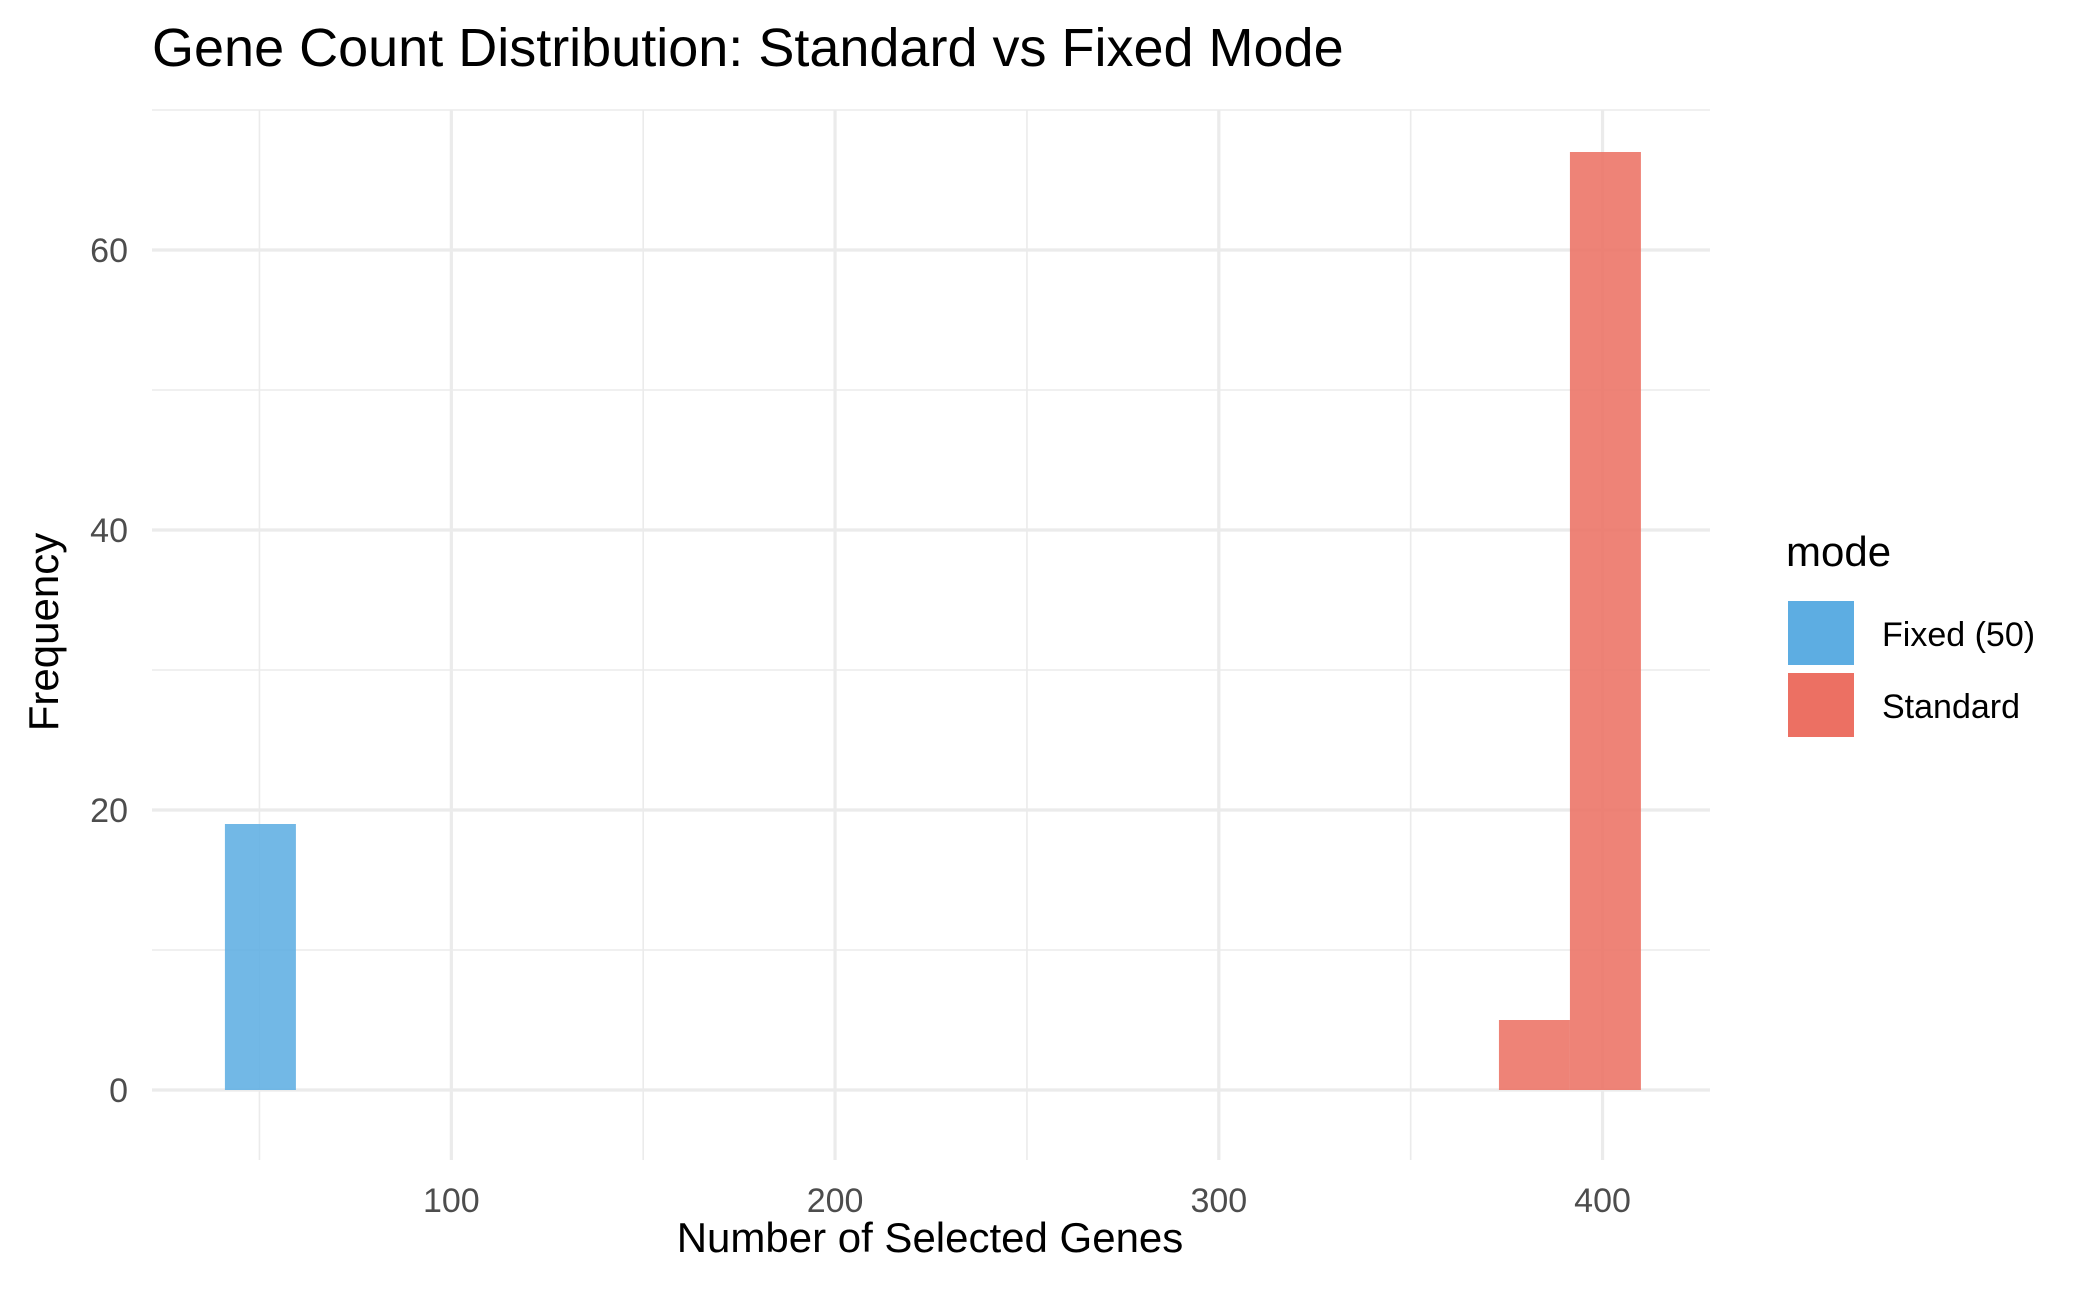  Describe the element at coordinates (109, 531) in the screenshot. I see `y-tick-label: 40` at that location.